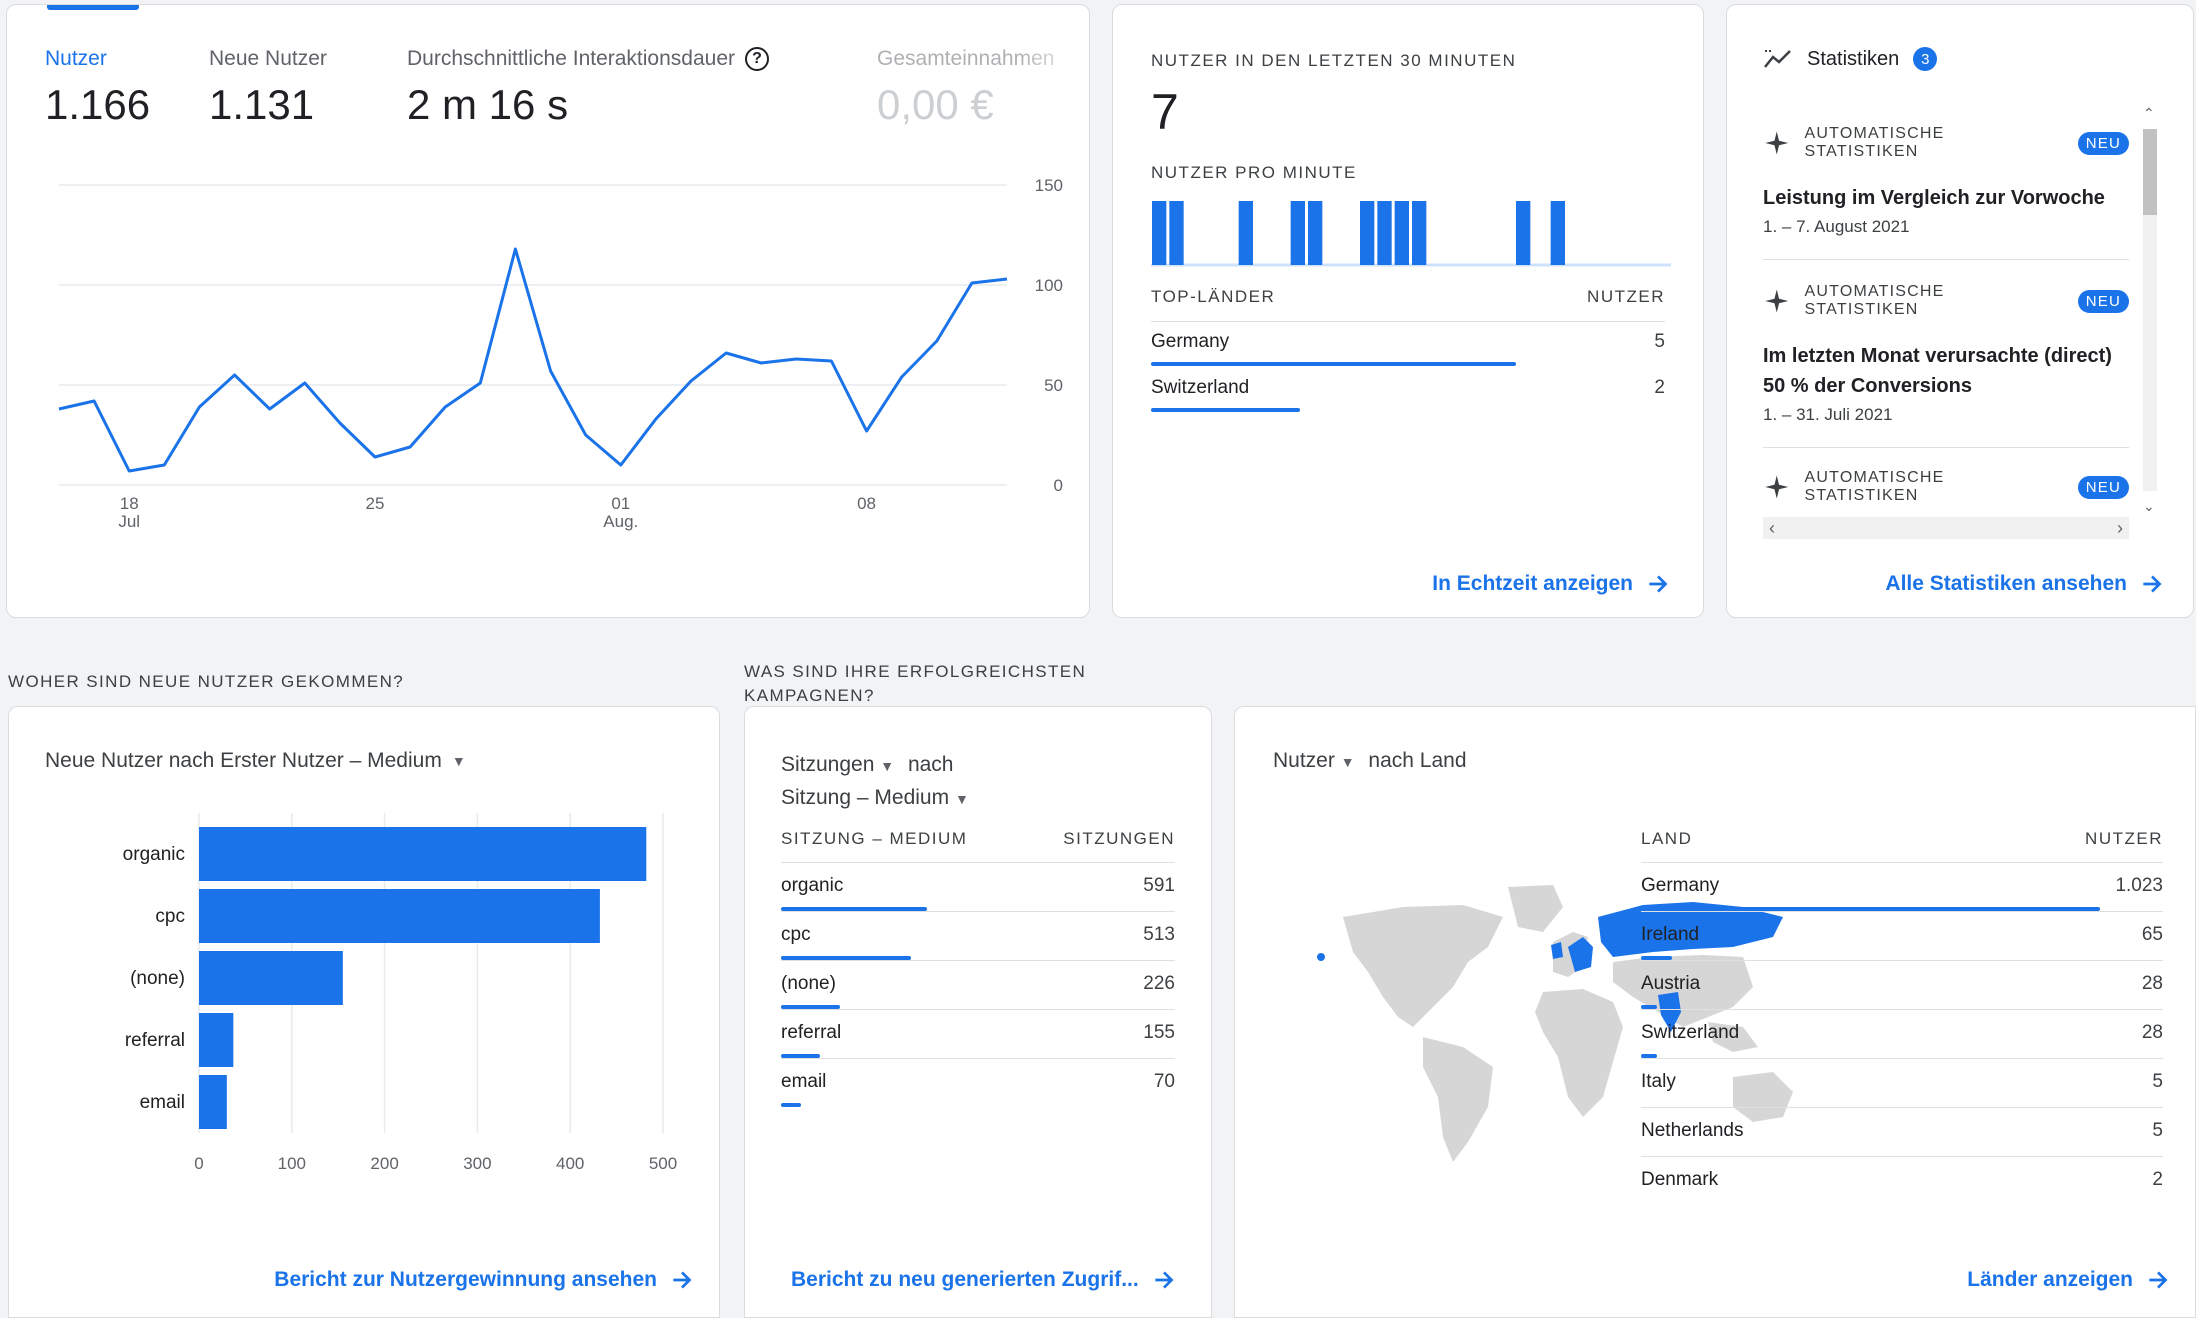  I want to click on header-divider, so click(1902, 862).